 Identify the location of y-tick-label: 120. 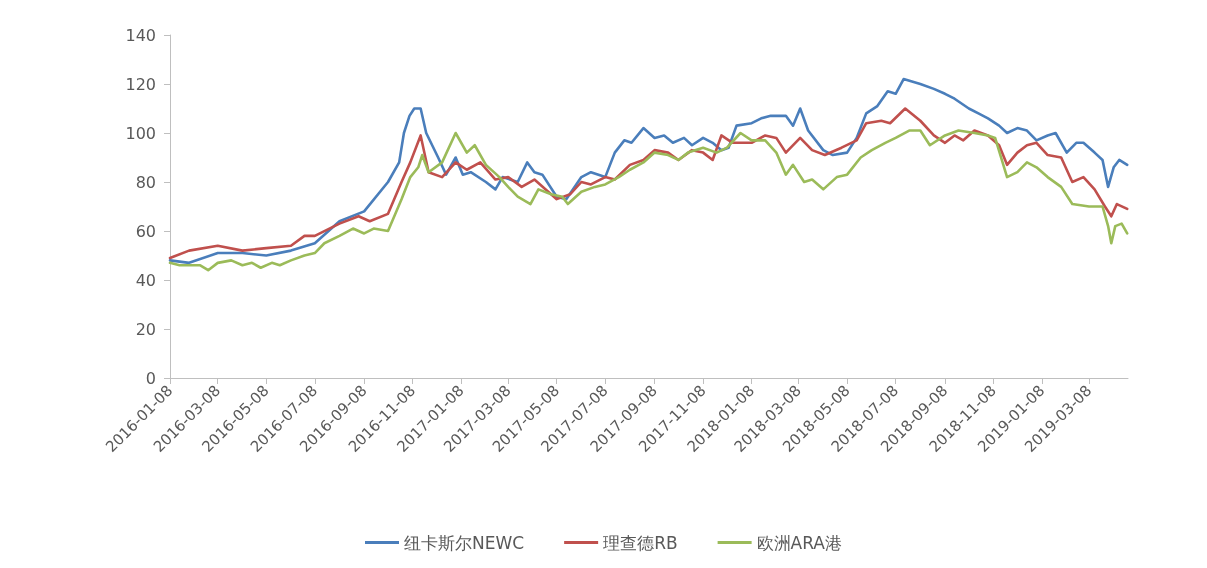
(140, 84).